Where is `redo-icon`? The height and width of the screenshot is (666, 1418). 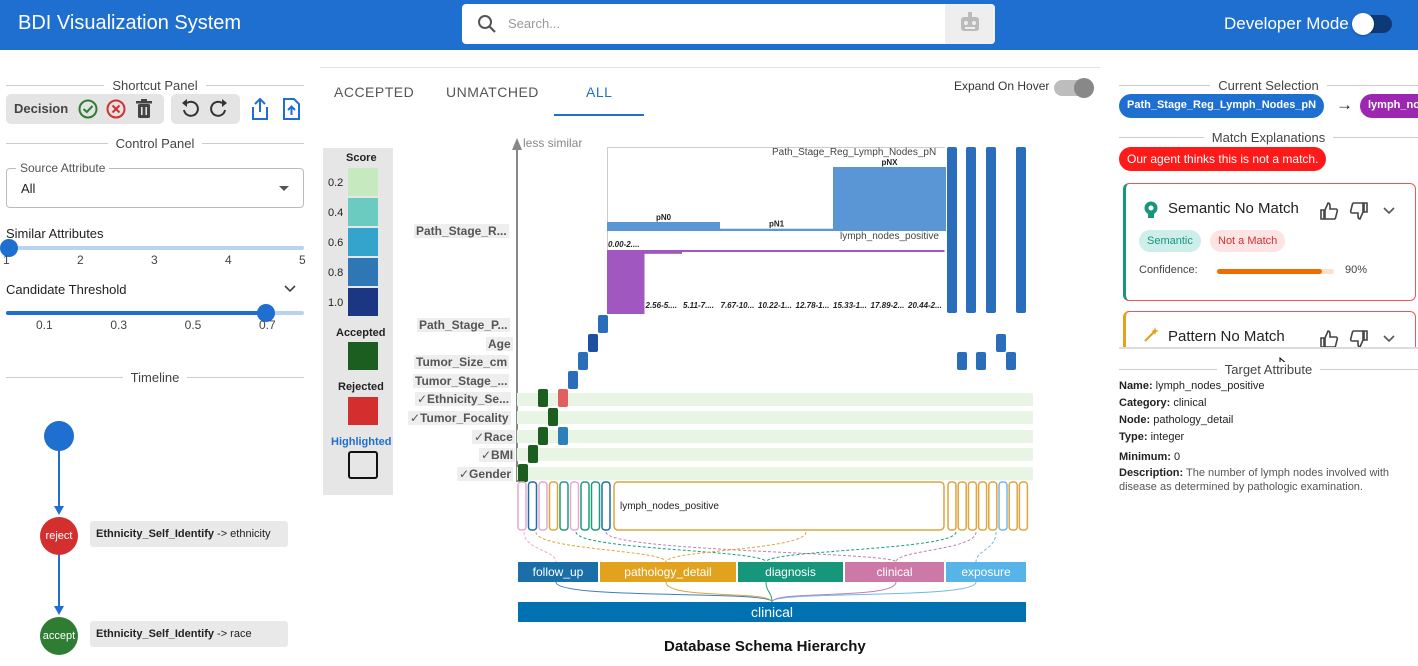
redo-icon is located at coordinates (219, 109).